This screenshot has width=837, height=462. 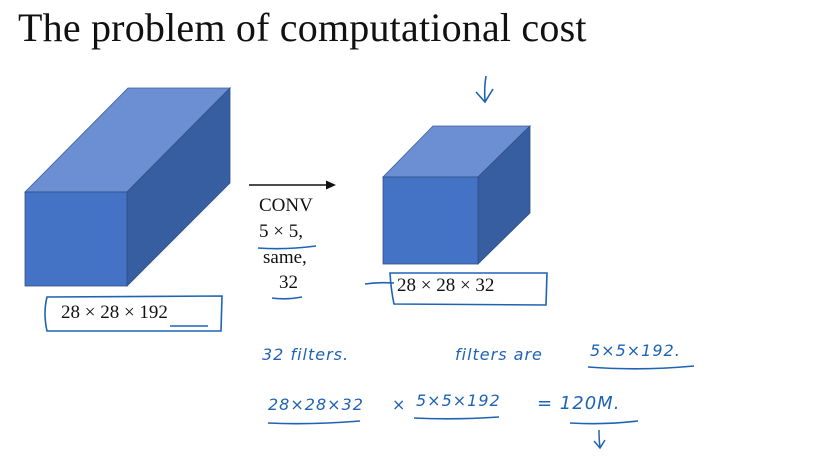 What do you see at coordinates (127, 187) in the screenshot?
I see `input-volume-cube` at bounding box center [127, 187].